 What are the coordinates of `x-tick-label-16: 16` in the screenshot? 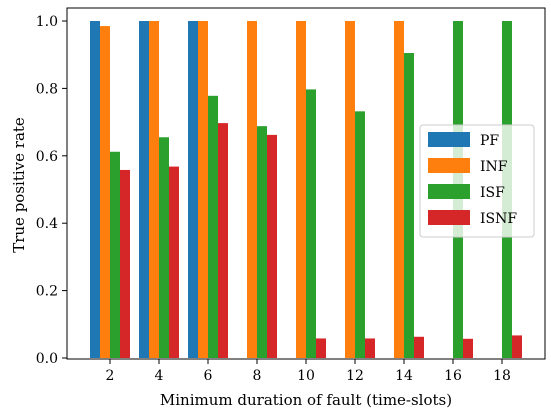 It's located at (453, 376).